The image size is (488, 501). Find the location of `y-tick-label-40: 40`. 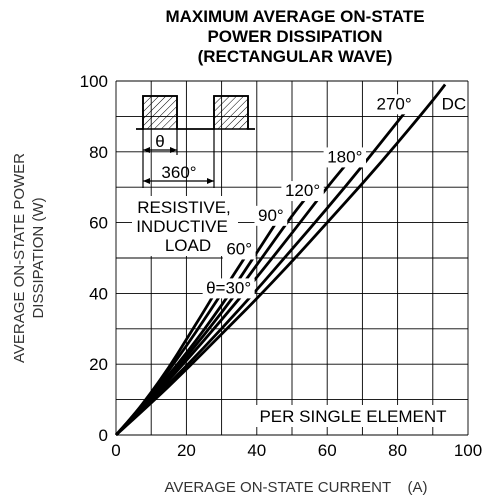

y-tick-label-40: 40 is located at coordinates (98, 293).